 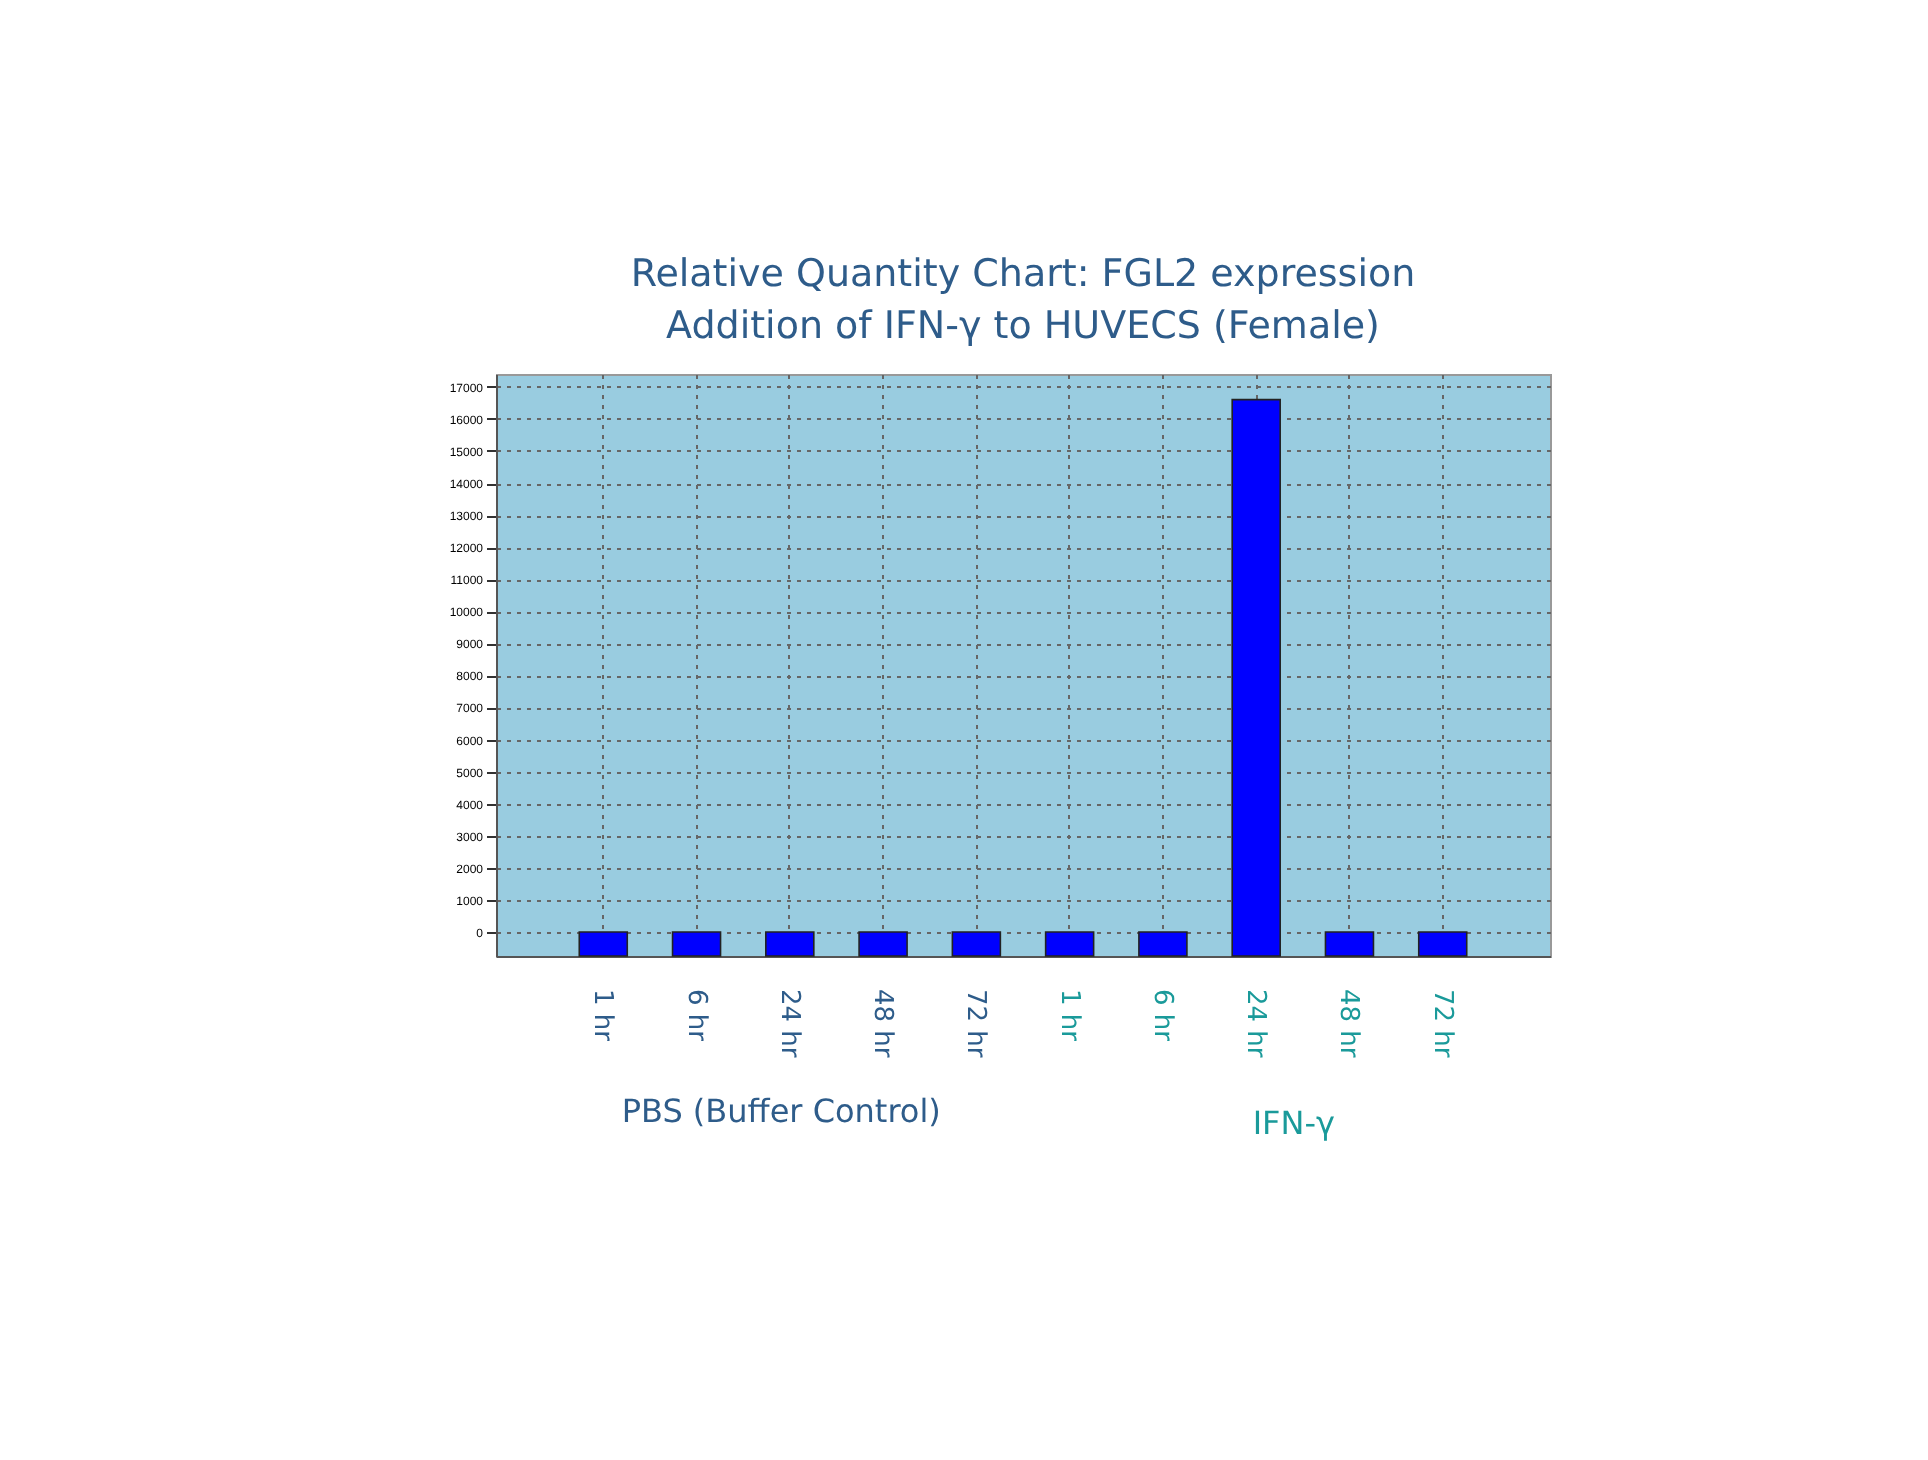 I want to click on text: Addition of IFN-γ to HUVECS (Female), so click(x=1023, y=326).